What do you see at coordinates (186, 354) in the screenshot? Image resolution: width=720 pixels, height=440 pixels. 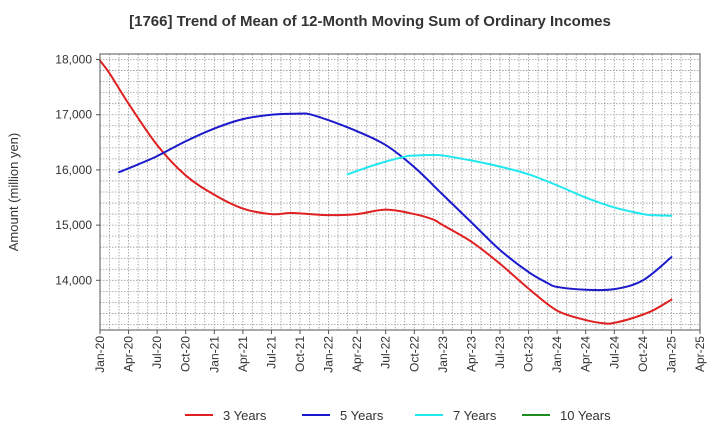 I see `x-tick-label: Oct-20` at bounding box center [186, 354].